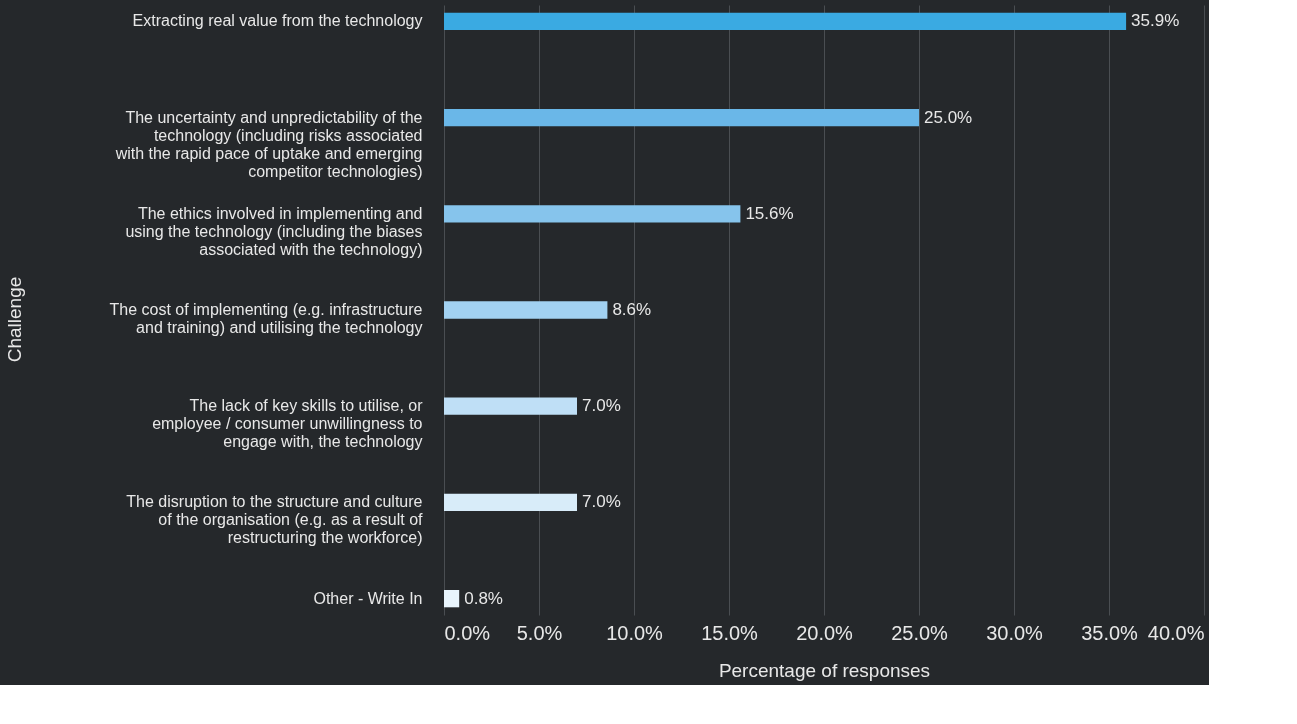  What do you see at coordinates (635, 632) in the screenshot?
I see `x-tick-label: 10.0%` at bounding box center [635, 632].